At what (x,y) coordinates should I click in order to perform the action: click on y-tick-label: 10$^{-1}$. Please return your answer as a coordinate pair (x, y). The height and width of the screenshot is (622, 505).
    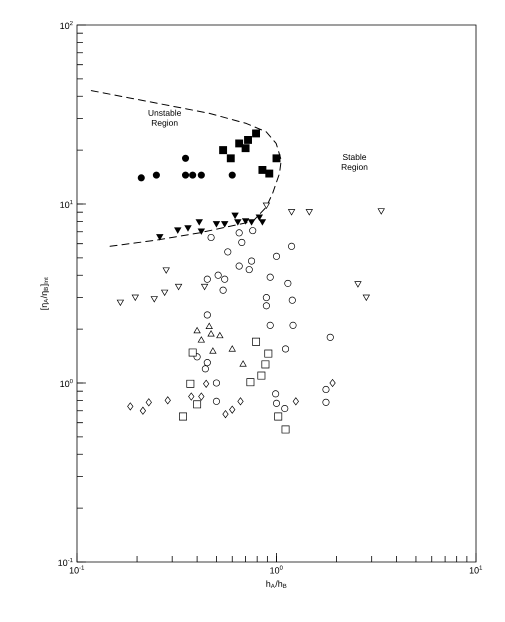
    Looking at the image, I should click on (65, 562).